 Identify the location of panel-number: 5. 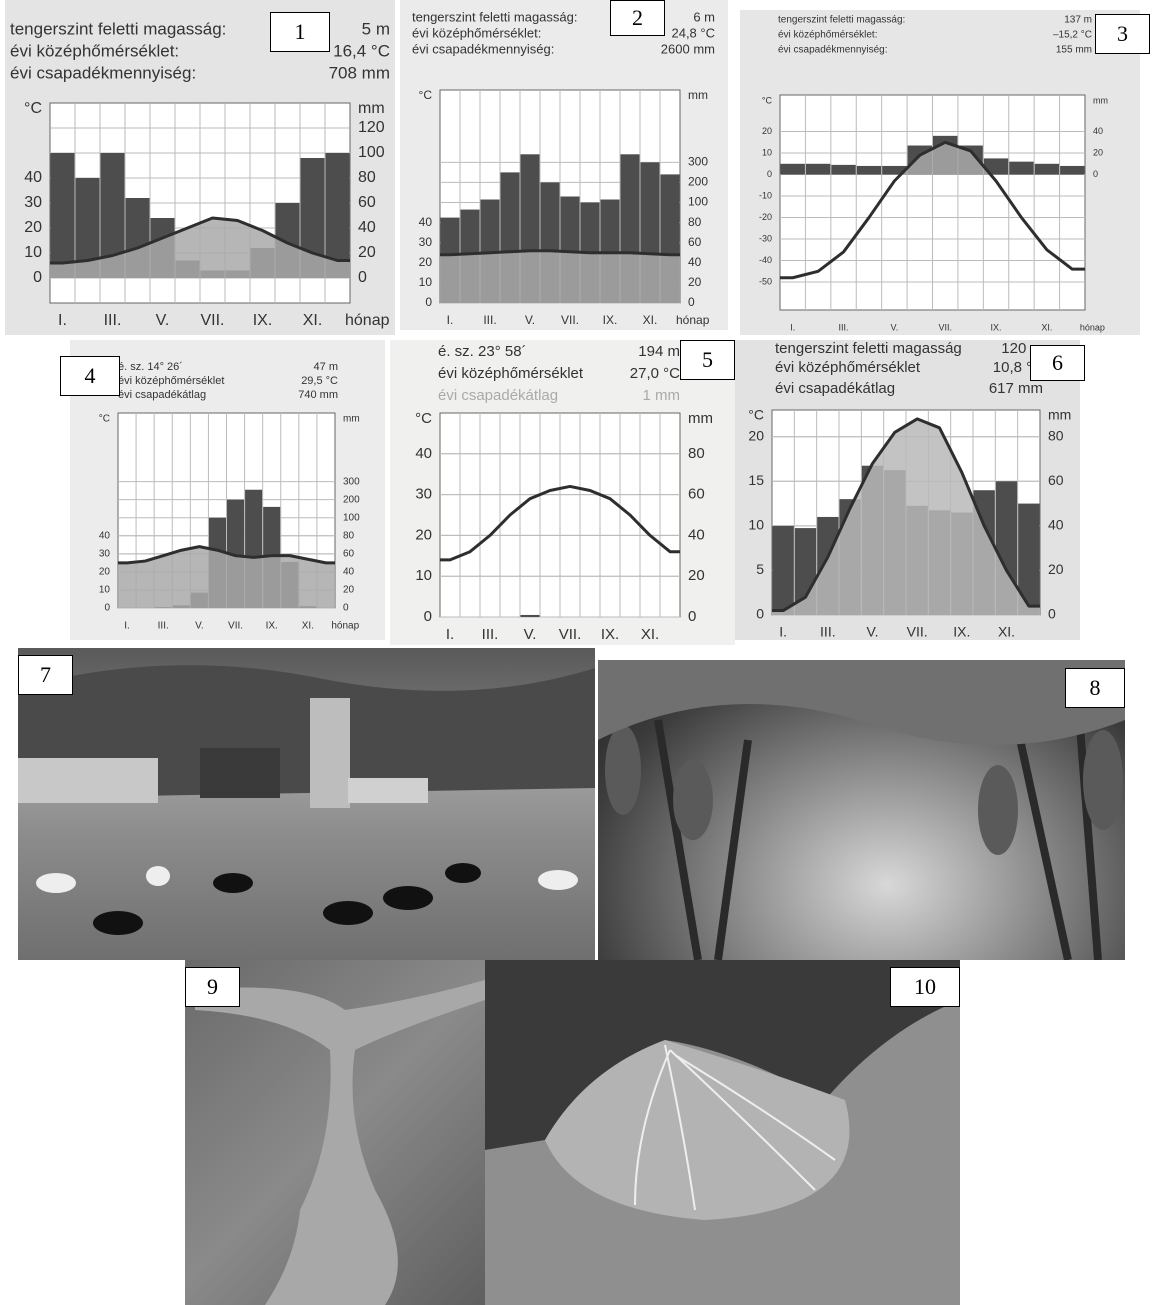
(707, 360).